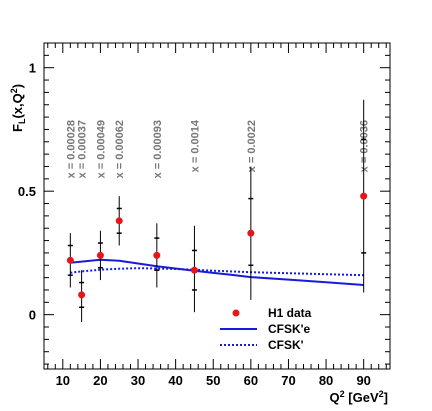 The image size is (432, 411). What do you see at coordinates (32, 68) in the screenshot?
I see `y-tick-label: 1` at bounding box center [32, 68].